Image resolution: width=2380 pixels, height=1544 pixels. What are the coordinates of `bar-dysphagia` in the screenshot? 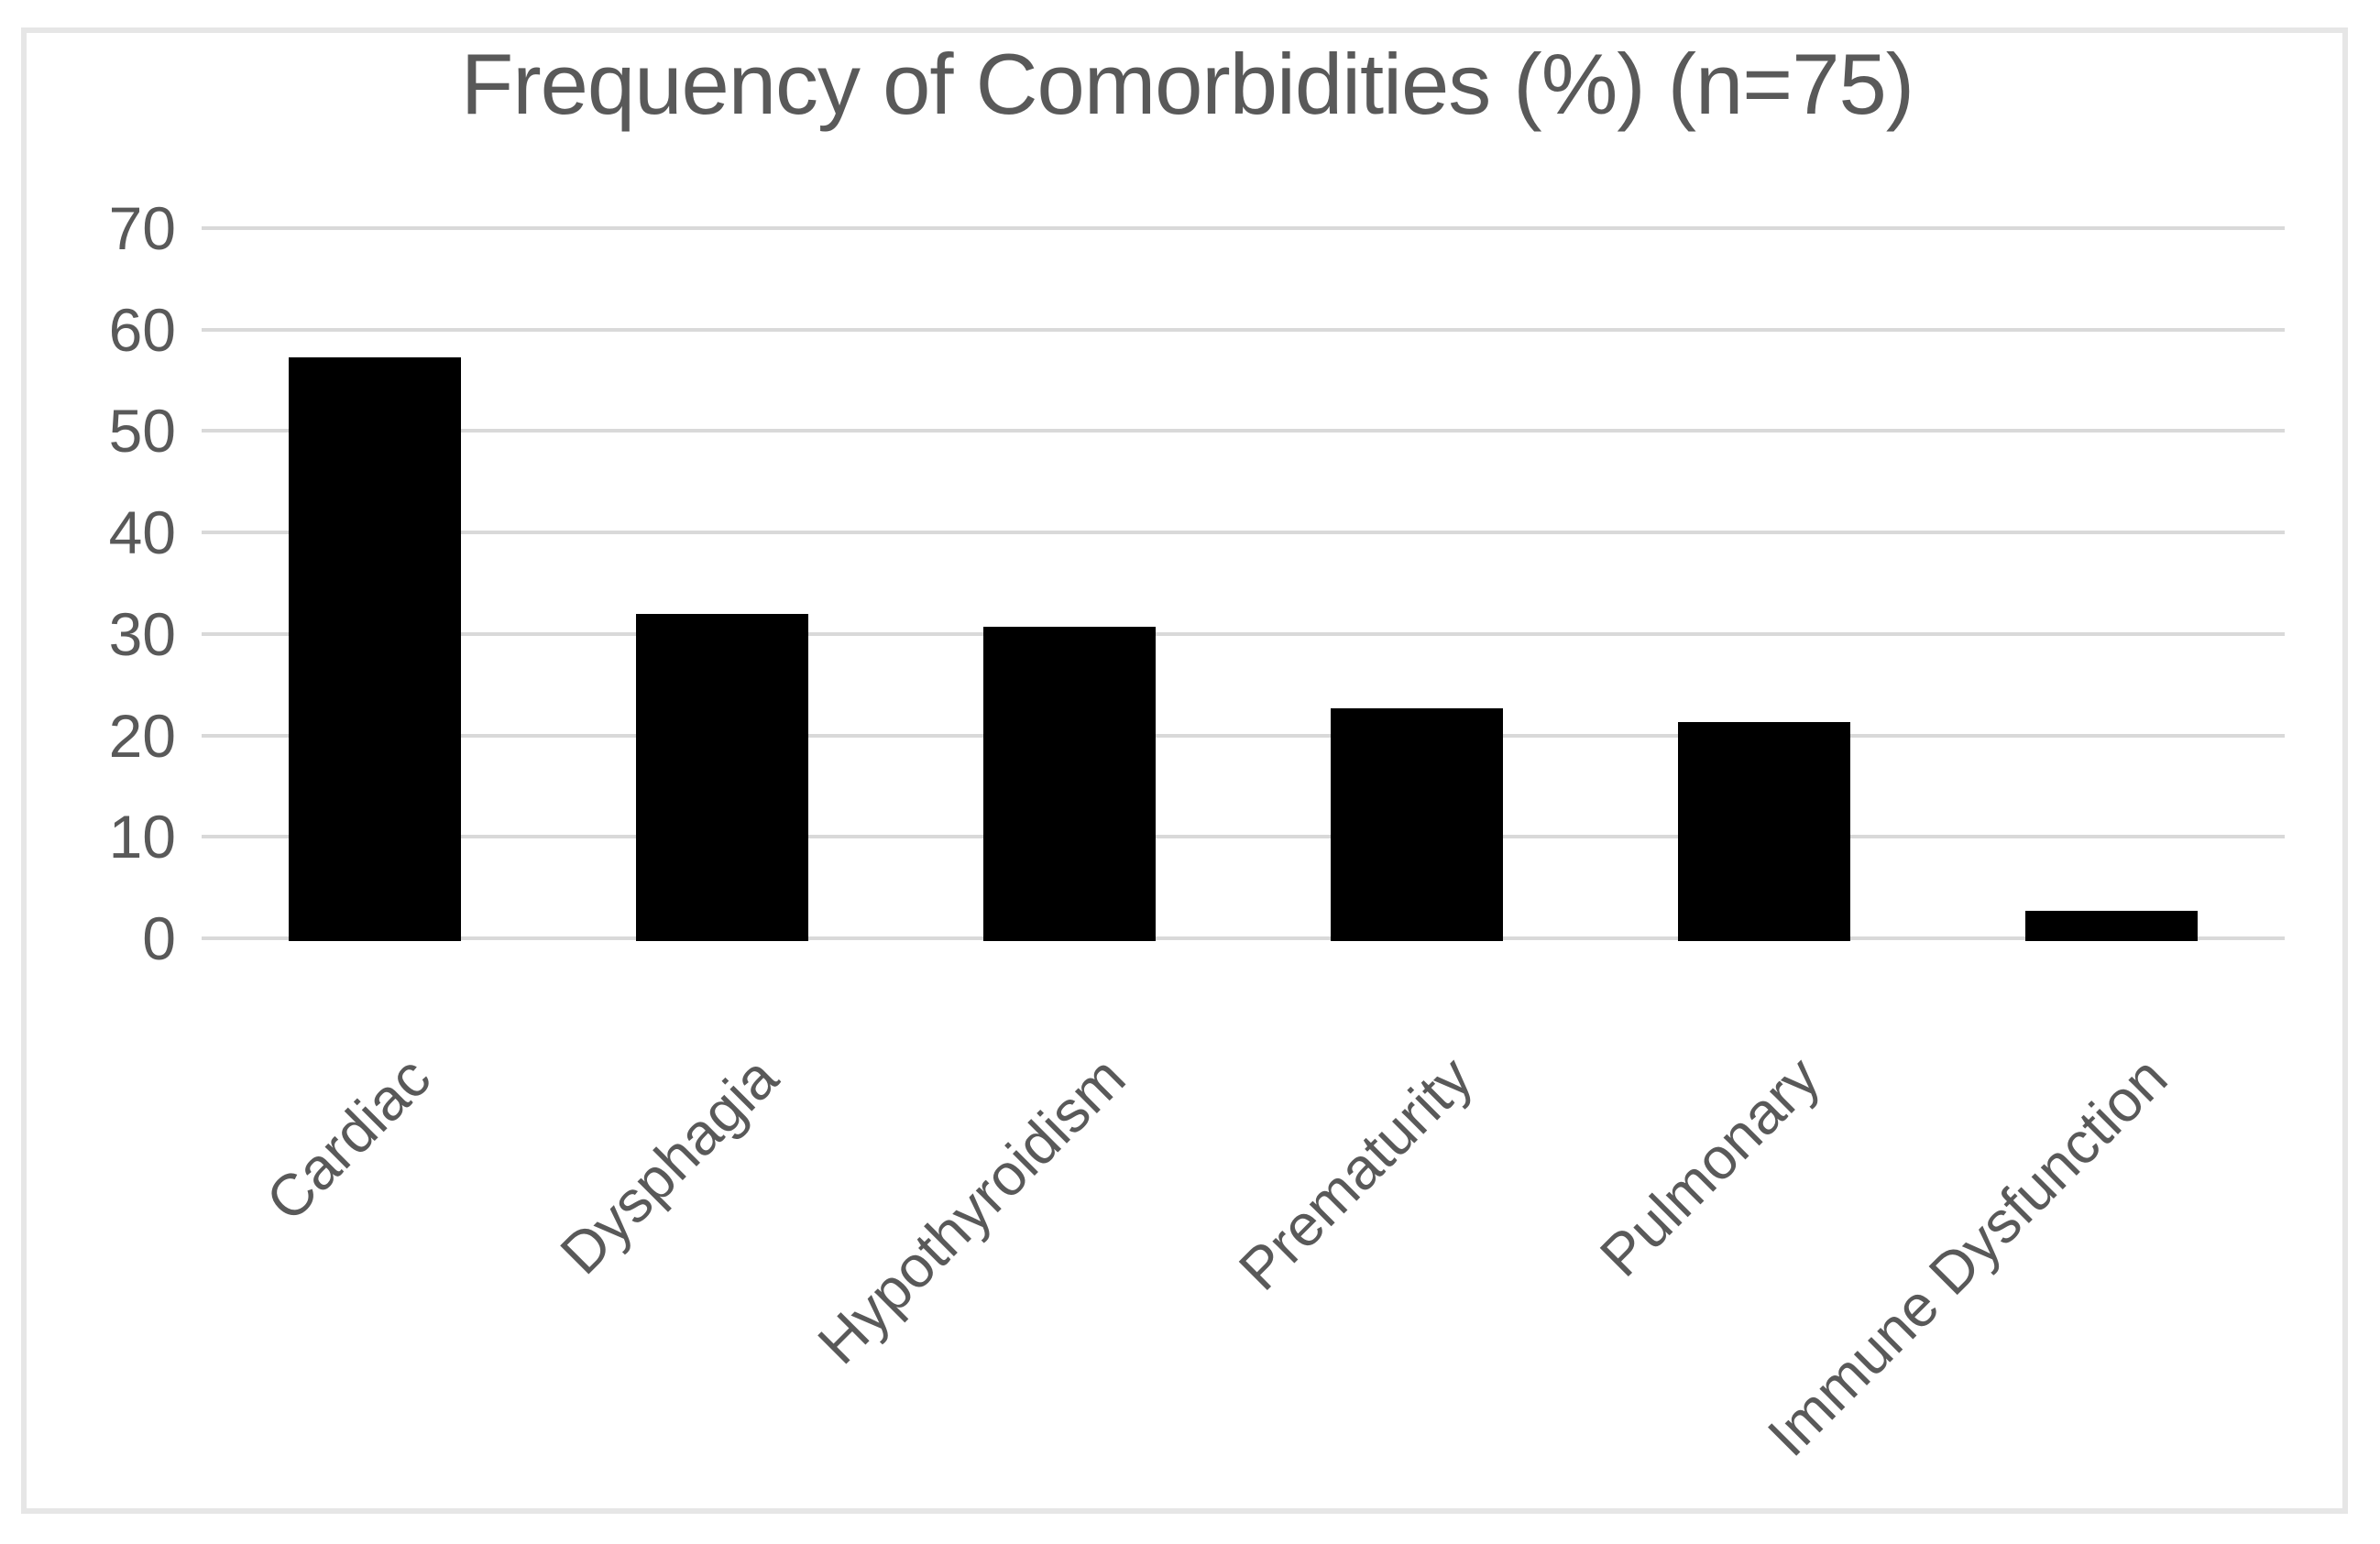 It's located at (722, 777).